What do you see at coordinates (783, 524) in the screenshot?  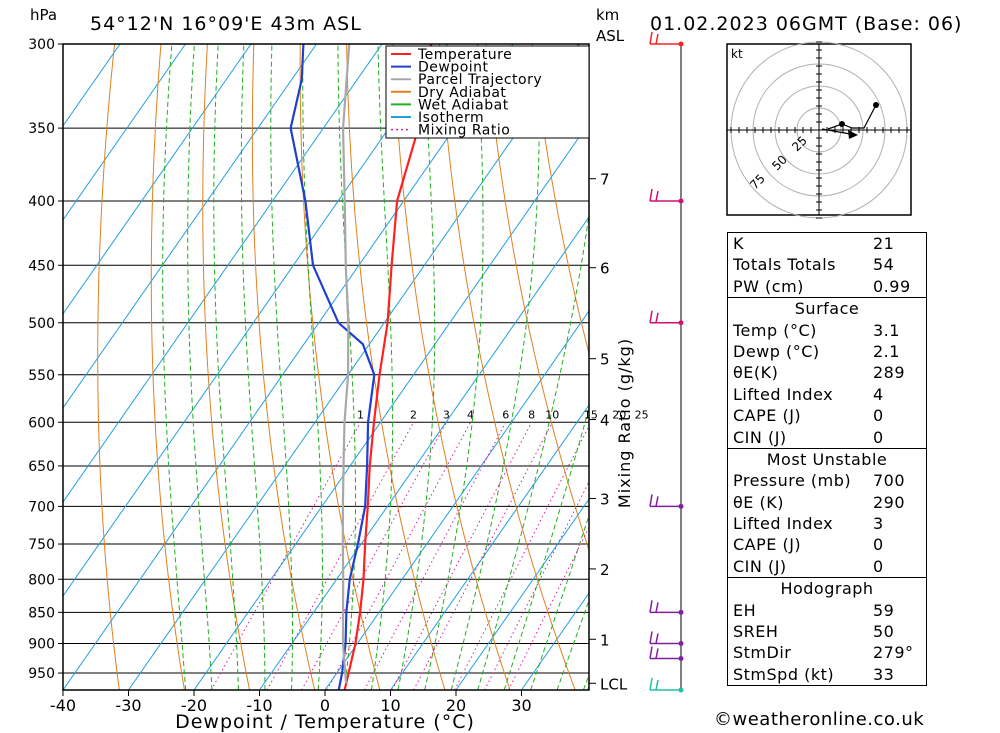 I see `index-label: Lifted Index` at bounding box center [783, 524].